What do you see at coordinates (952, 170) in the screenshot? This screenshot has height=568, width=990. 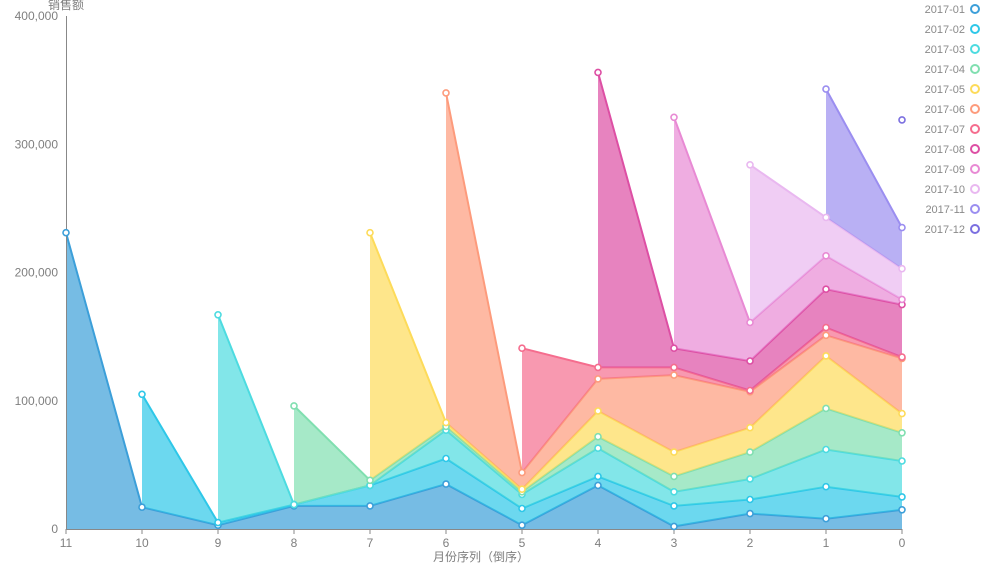 I see `legend-item-2017-09: 2017-09` at bounding box center [952, 170].